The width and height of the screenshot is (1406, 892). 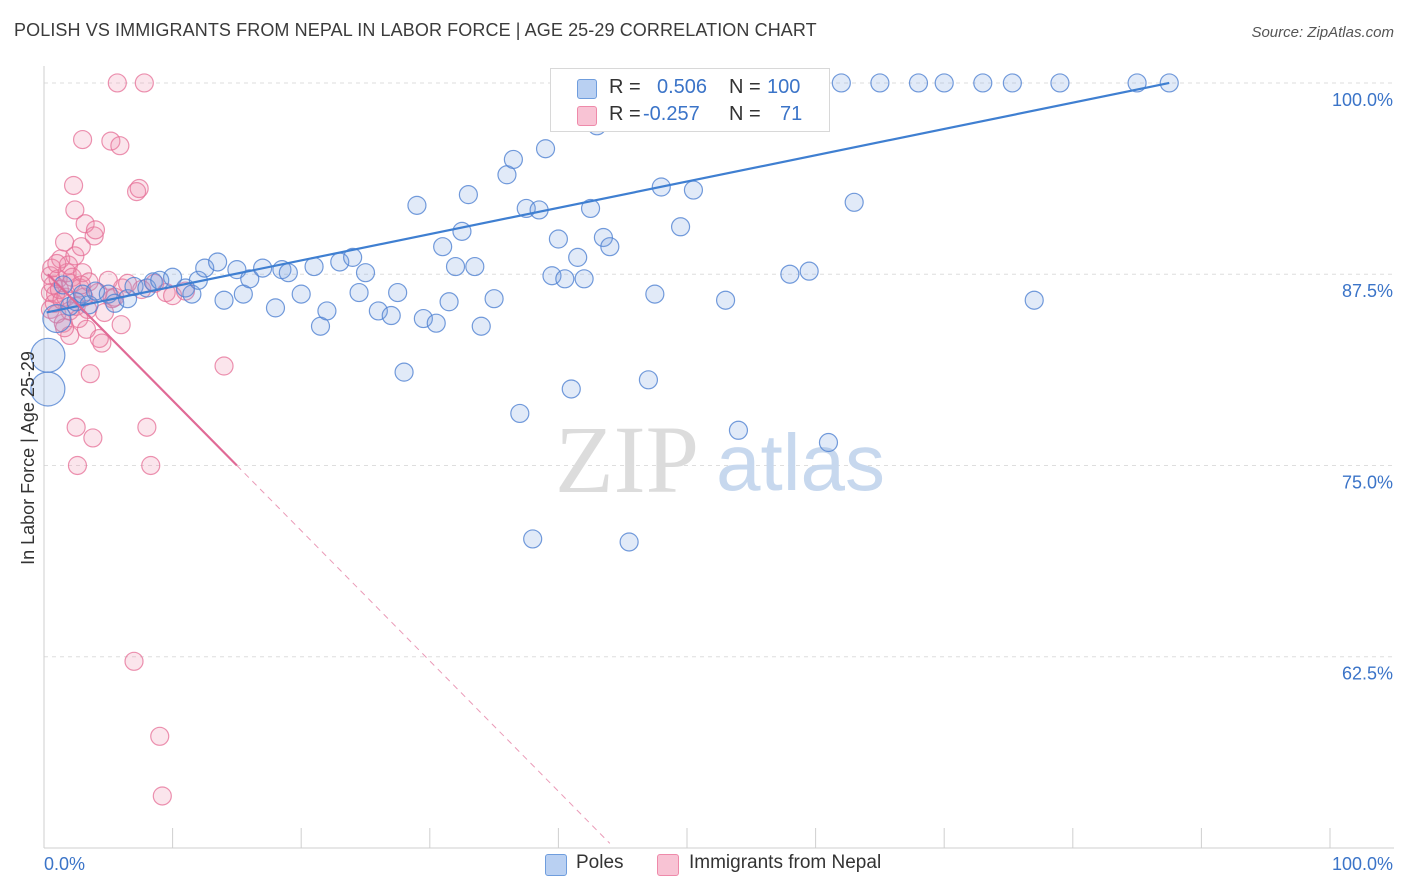 What do you see at coordinates (784, 87) in the screenshot?
I see `legend-n-value: 100` at bounding box center [784, 87].